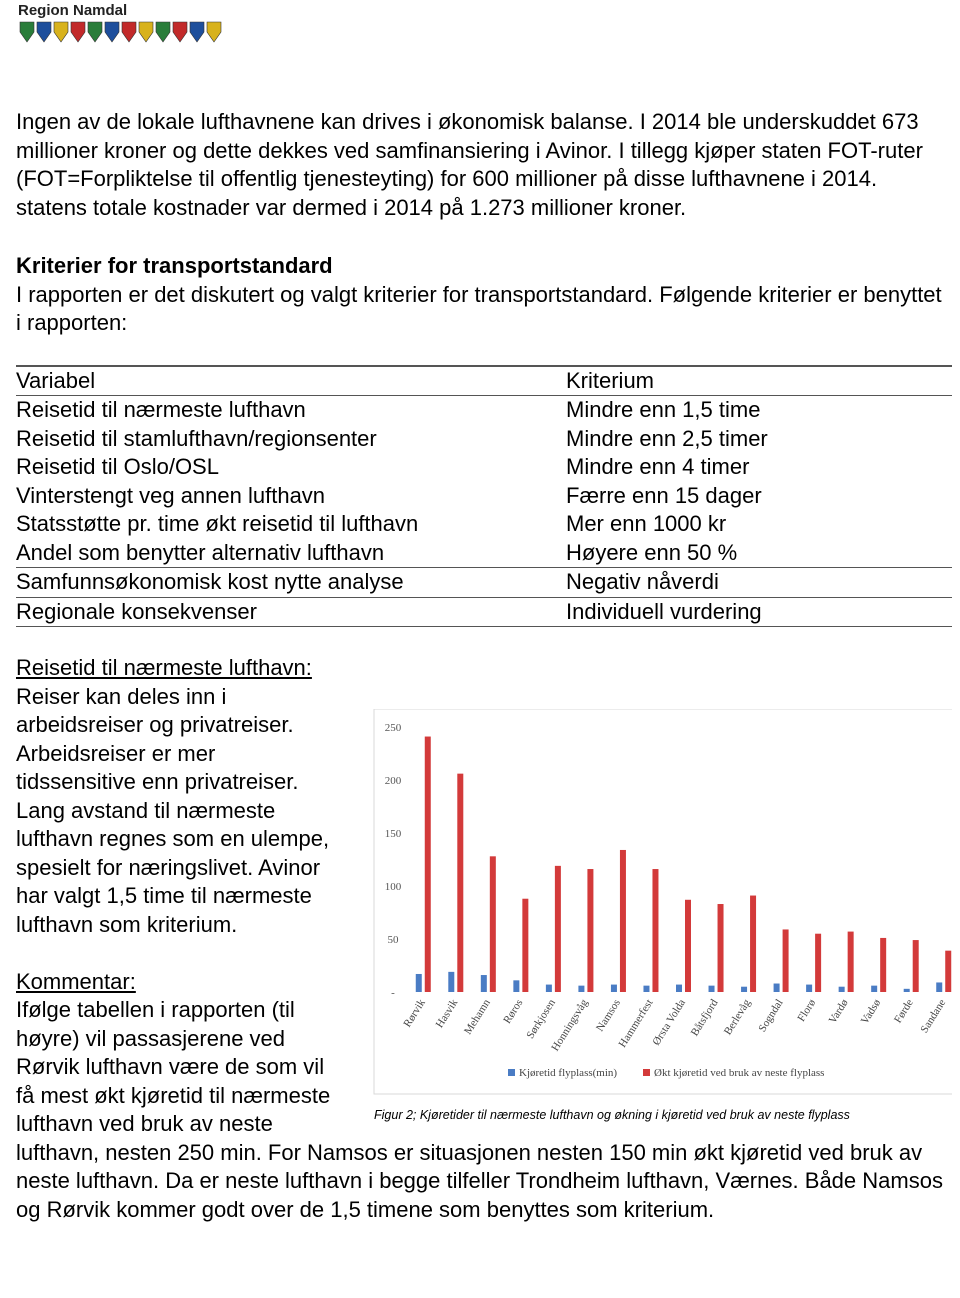  I want to click on y-tick-label: -, so click(393, 993).